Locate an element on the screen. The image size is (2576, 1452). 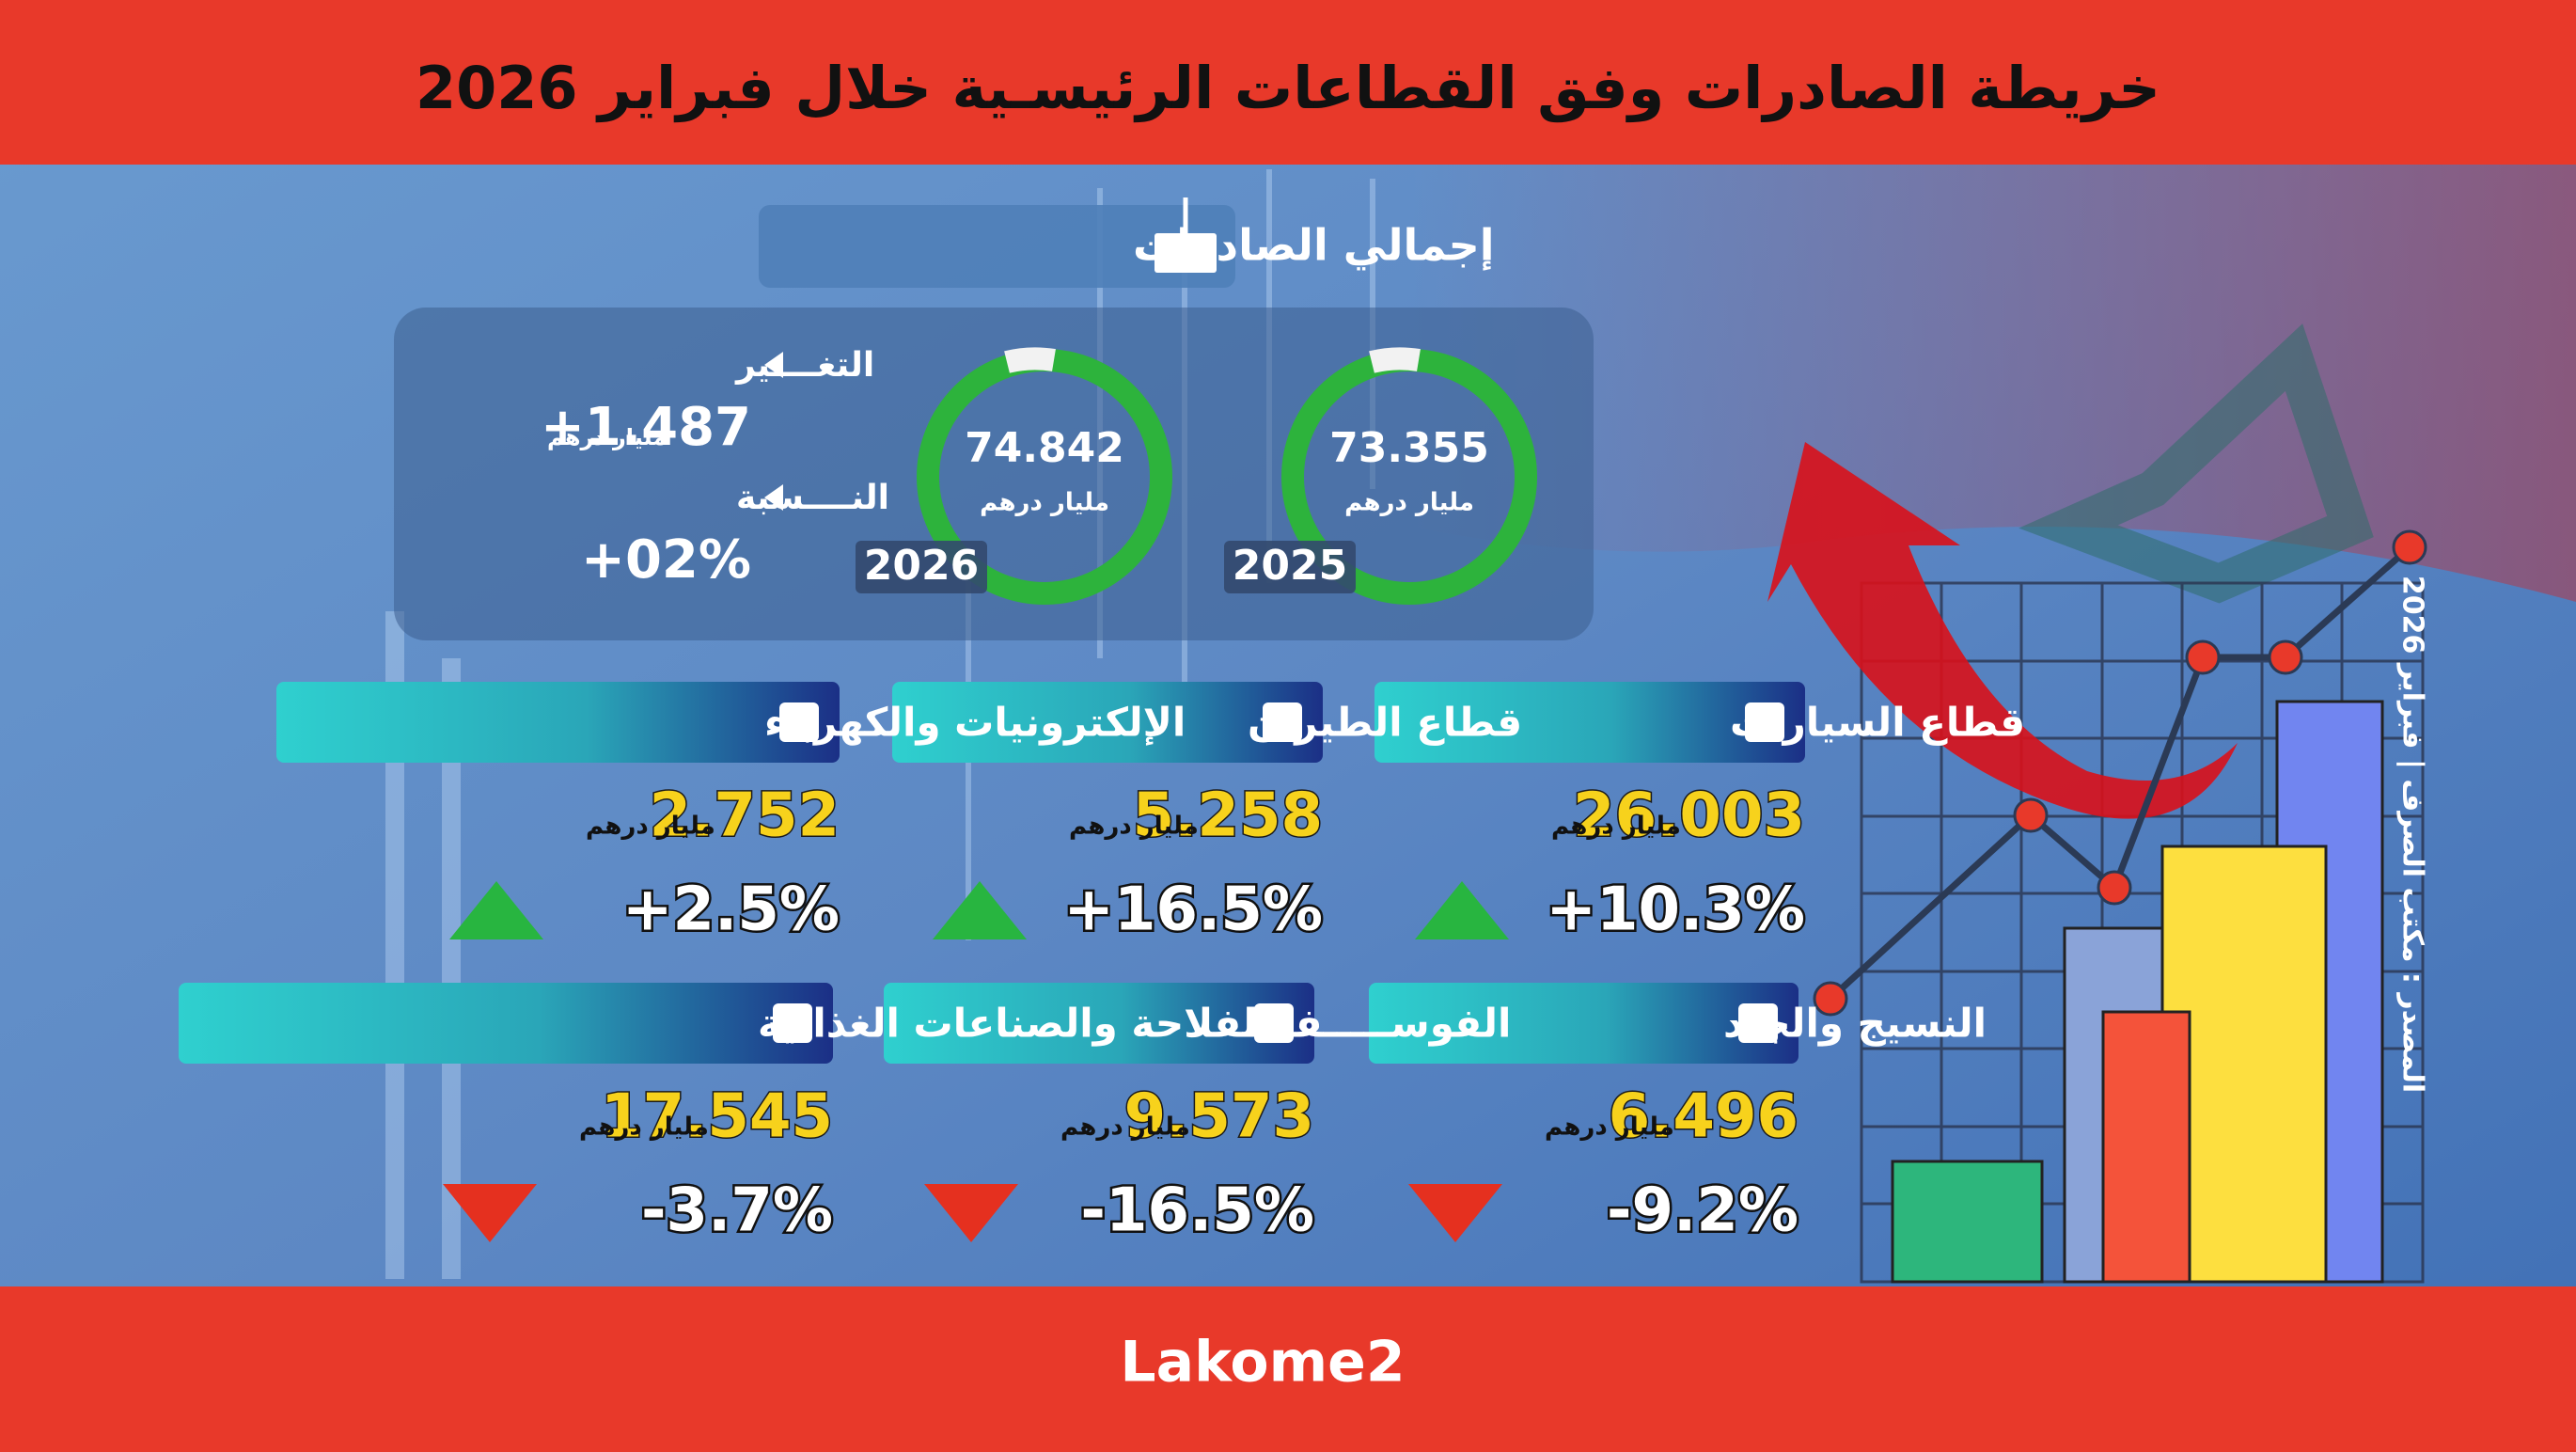
sector-value: 9.573 is located at coordinates (1219, 1117).